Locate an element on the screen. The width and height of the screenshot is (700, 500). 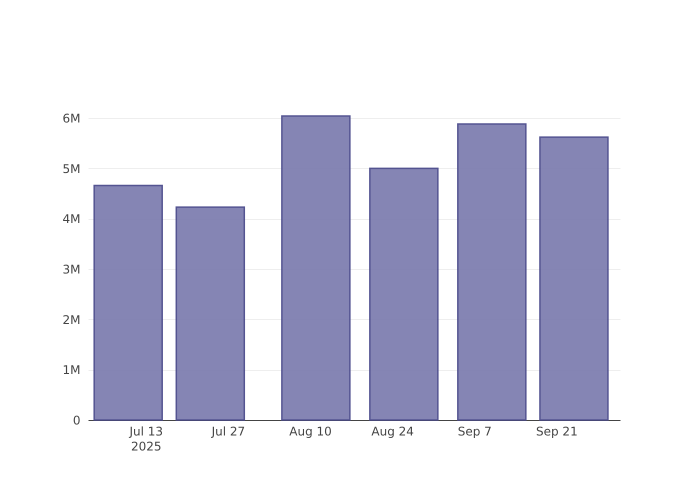
y-tick-label: 3M is located at coordinates (71, 269).